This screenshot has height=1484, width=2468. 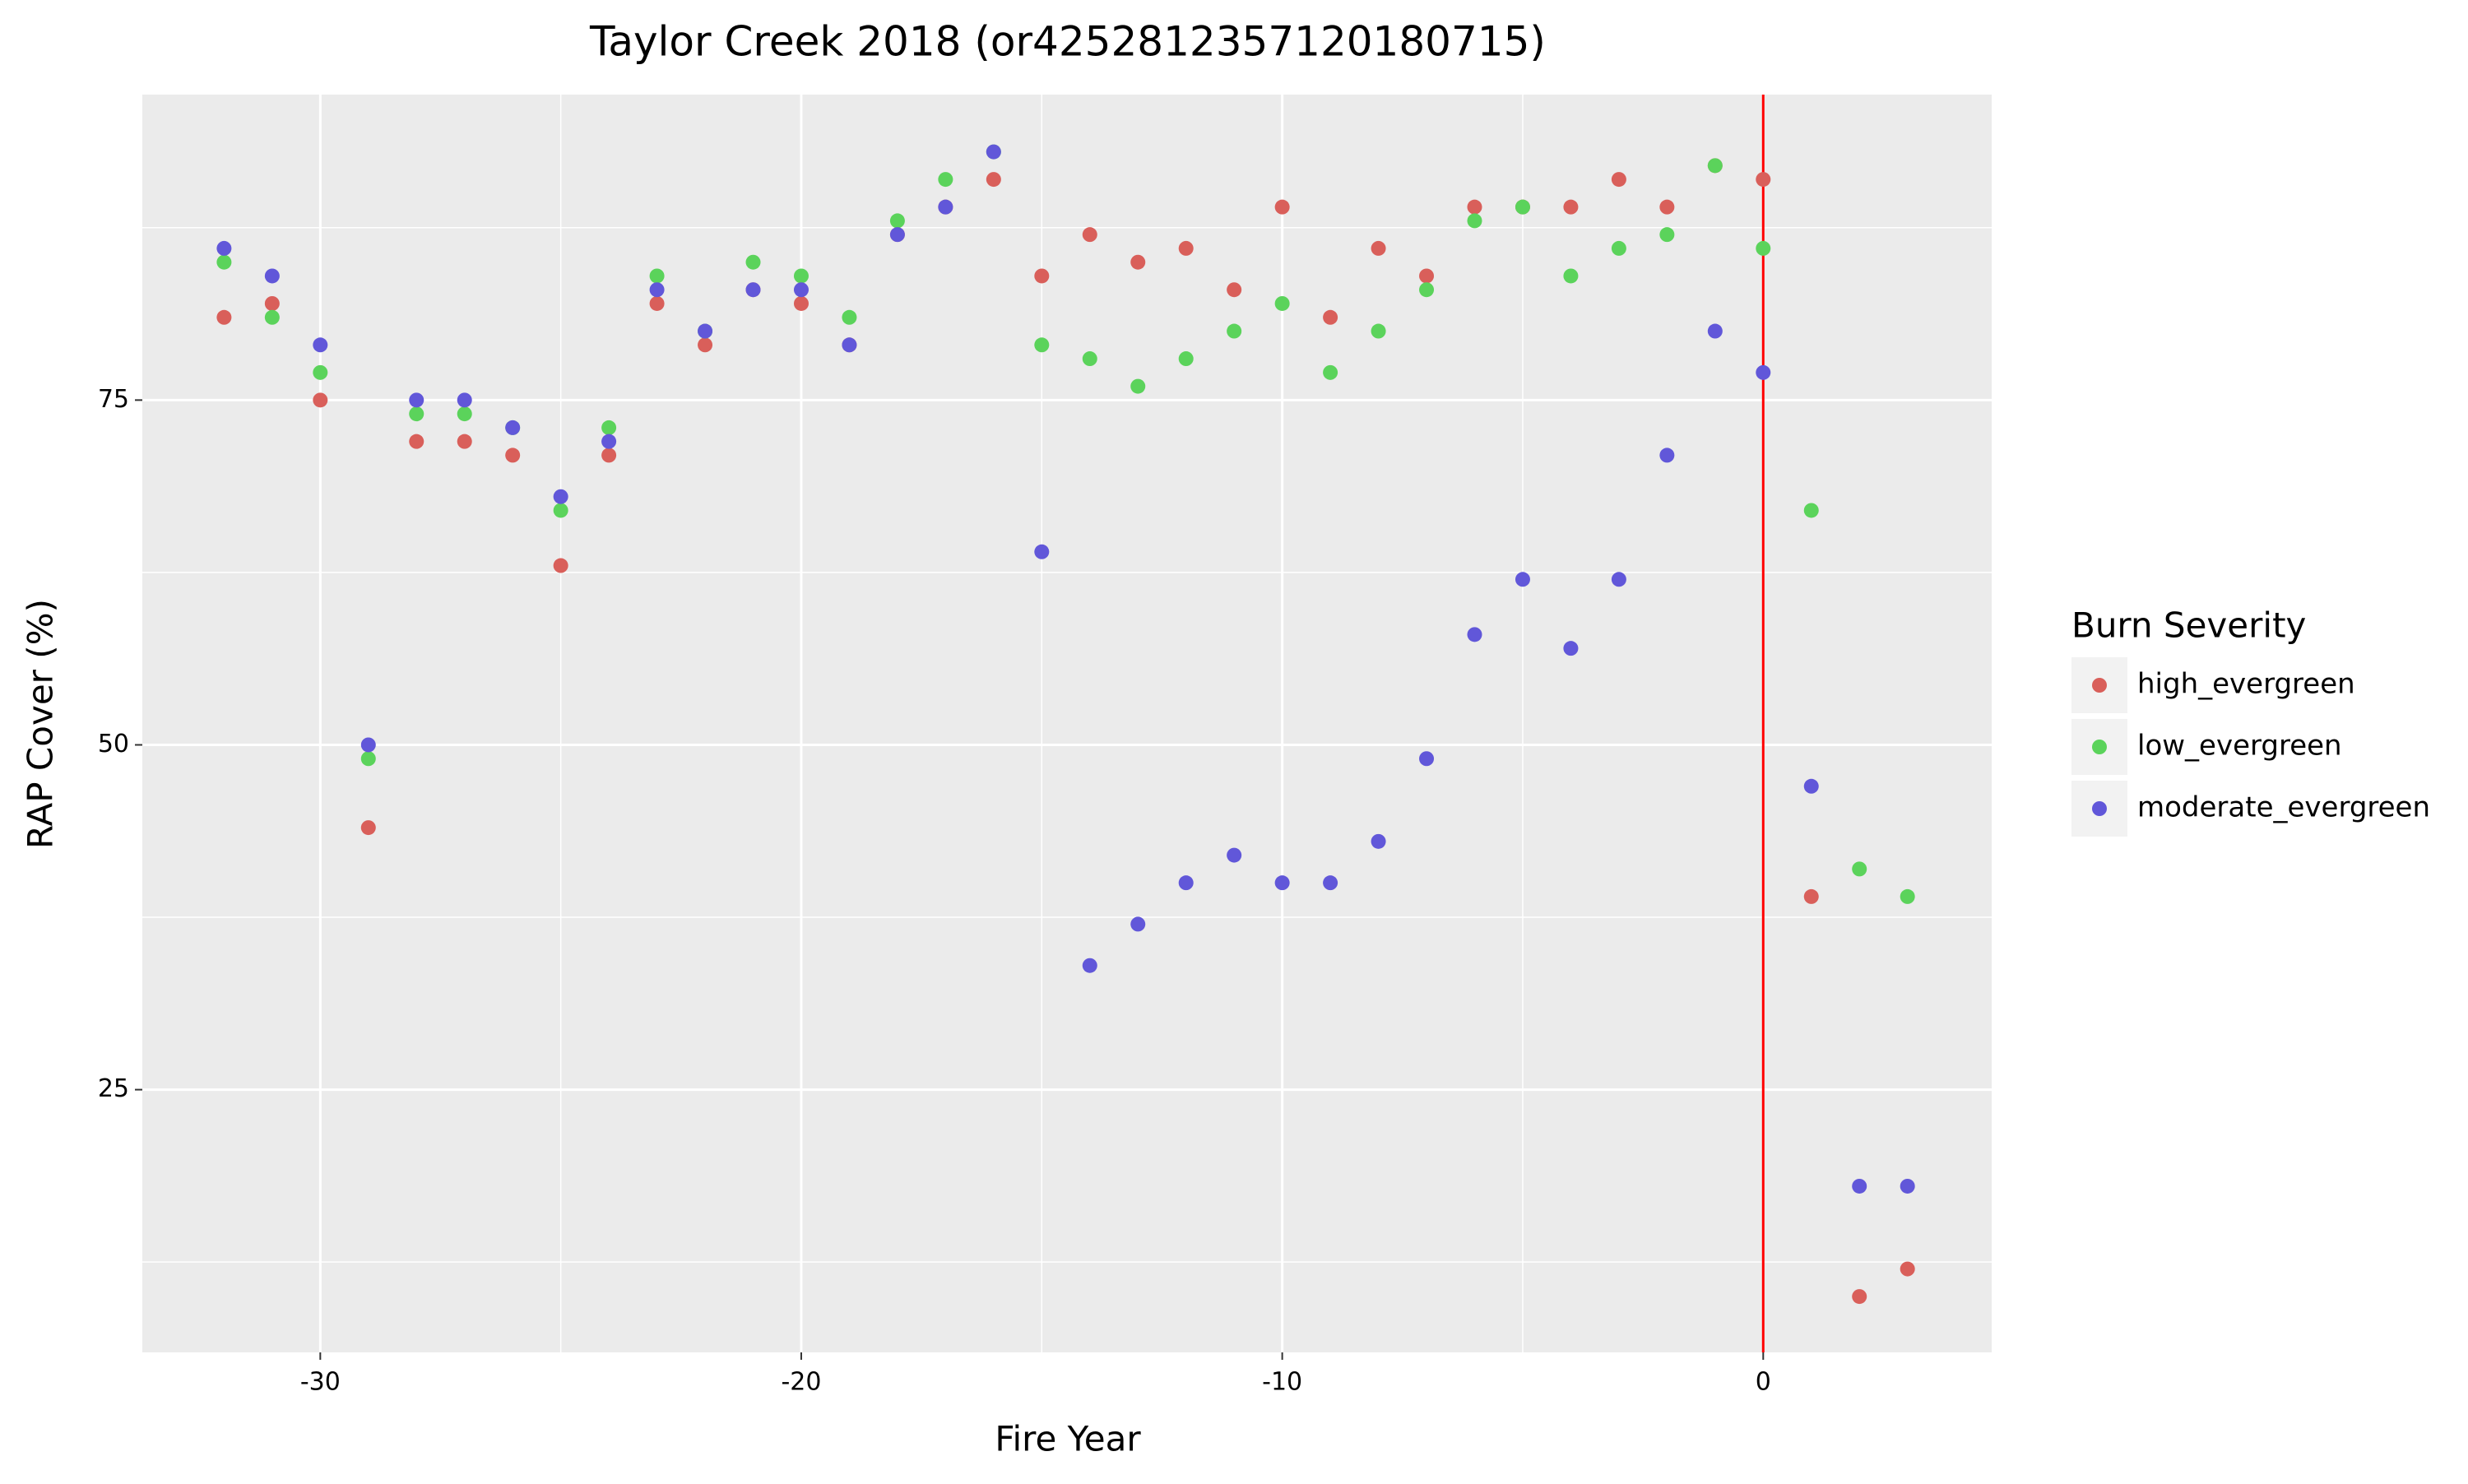 What do you see at coordinates (2246, 684) in the screenshot?
I see `legend-label: high_evergreen` at bounding box center [2246, 684].